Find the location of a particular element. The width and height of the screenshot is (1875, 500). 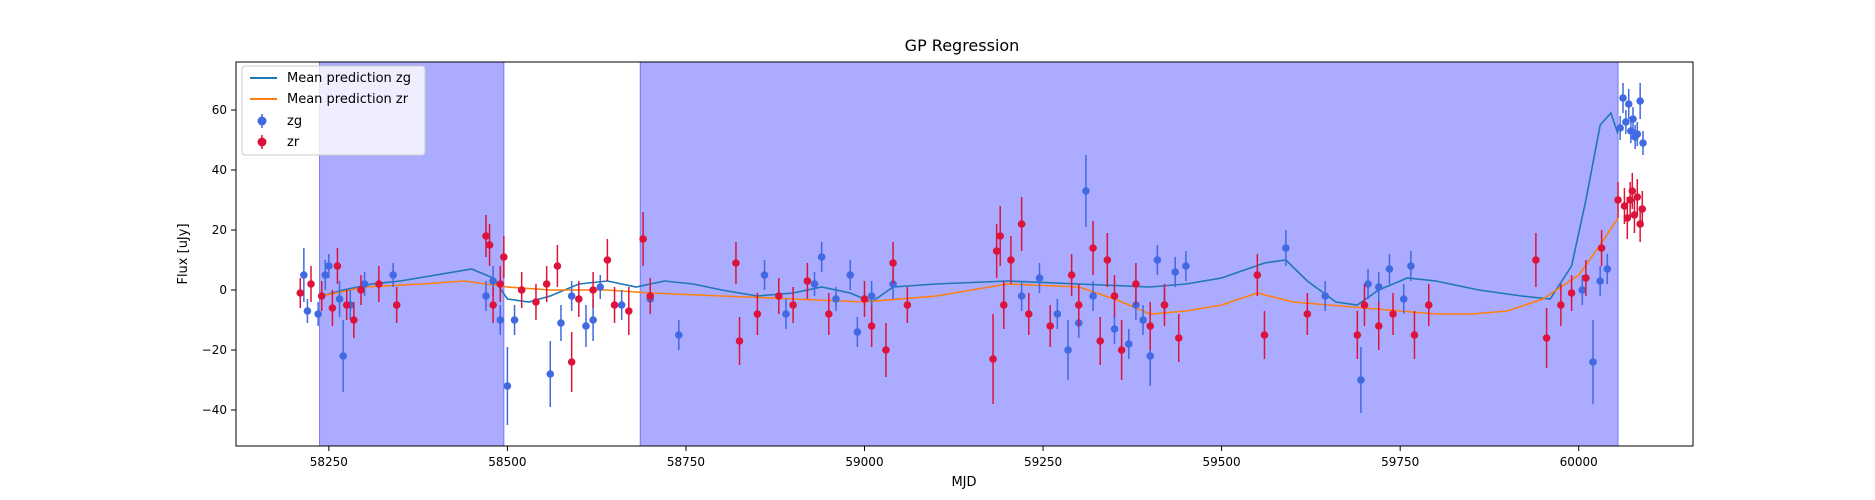

x-tick-label: 59500 is located at coordinates (1222, 462).